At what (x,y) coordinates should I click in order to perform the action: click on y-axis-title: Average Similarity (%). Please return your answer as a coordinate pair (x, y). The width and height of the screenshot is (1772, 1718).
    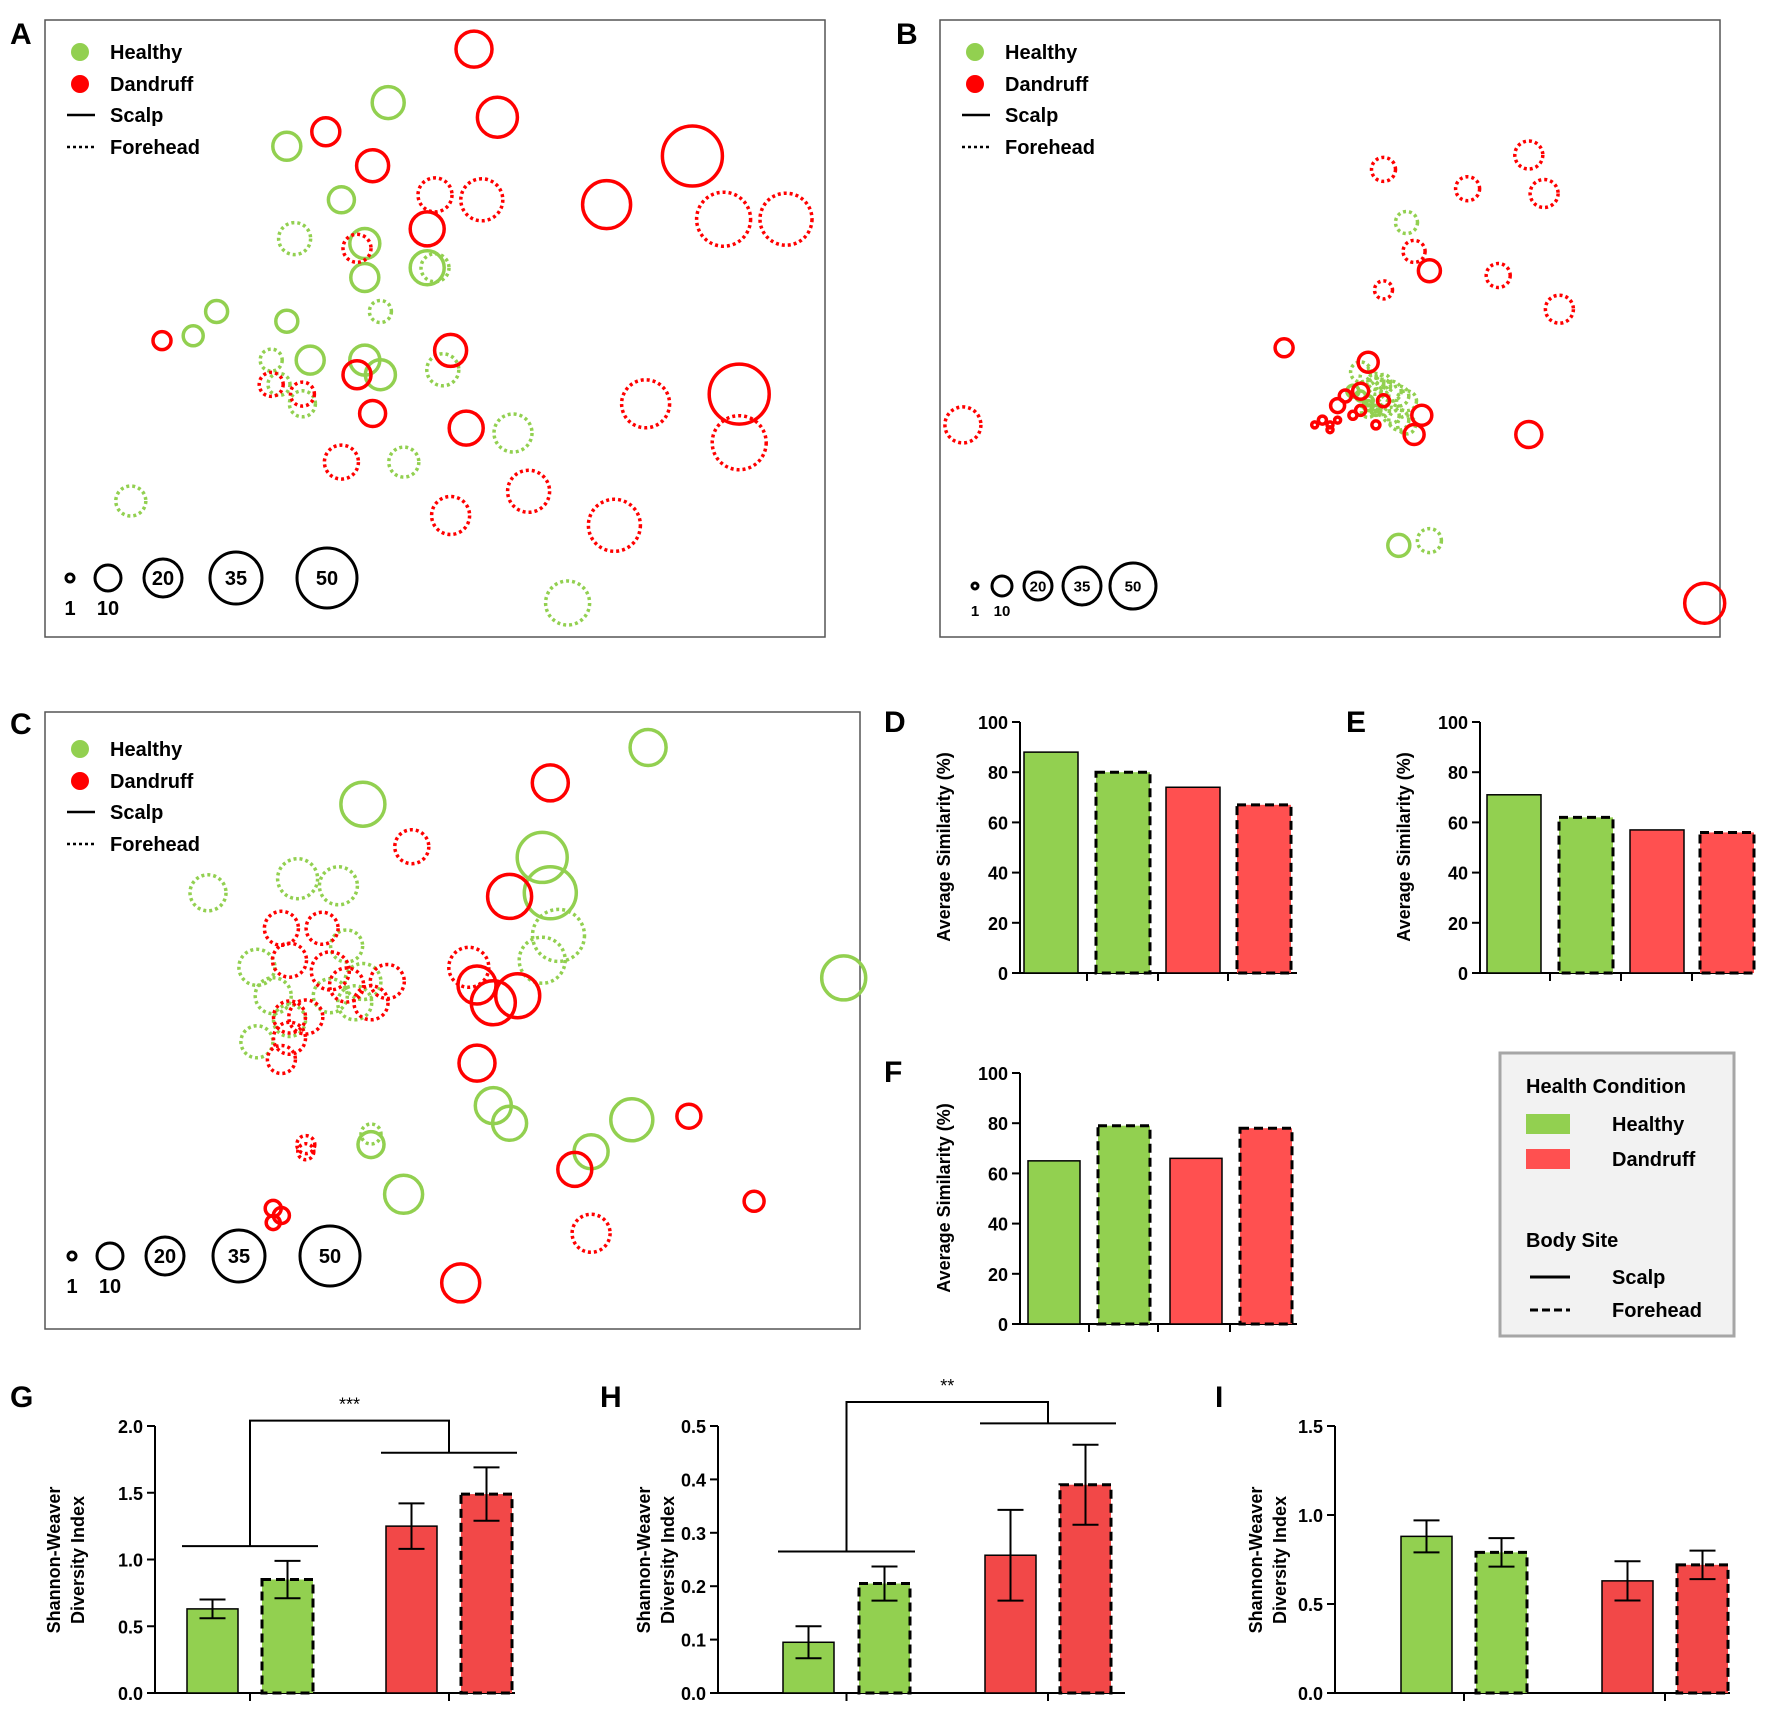
    Looking at the image, I should click on (944, 846).